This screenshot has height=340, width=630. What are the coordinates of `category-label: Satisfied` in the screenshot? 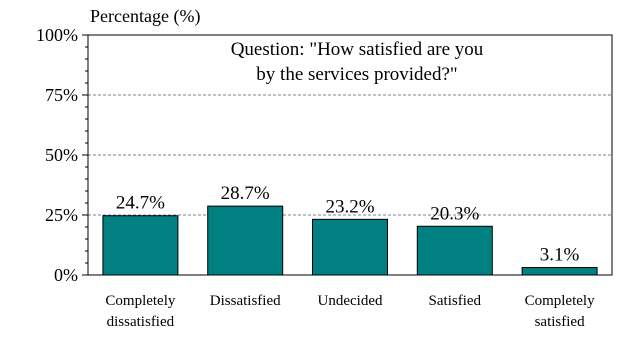 It's located at (455, 301).